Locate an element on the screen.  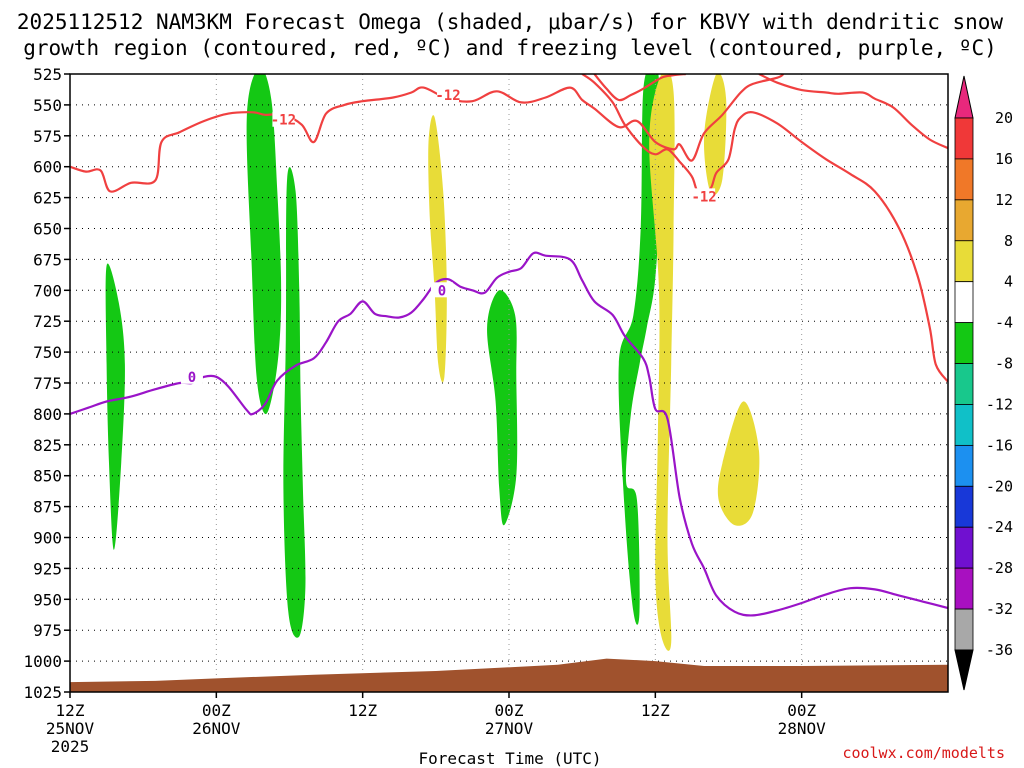
y-tick-label: 900 is located at coordinates (47, 538).